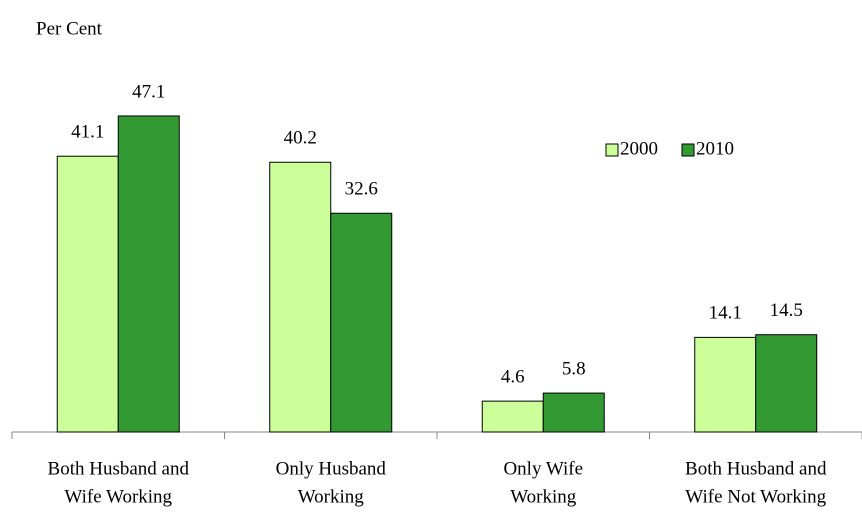  I want to click on x-tick-label: Only Husband, so click(331, 468).